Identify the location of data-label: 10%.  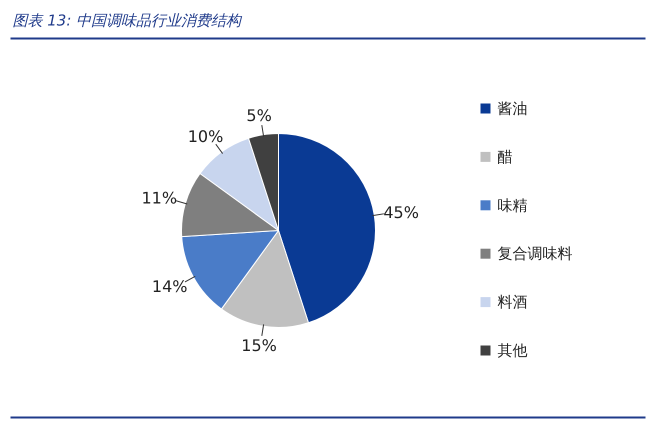
(206, 136).